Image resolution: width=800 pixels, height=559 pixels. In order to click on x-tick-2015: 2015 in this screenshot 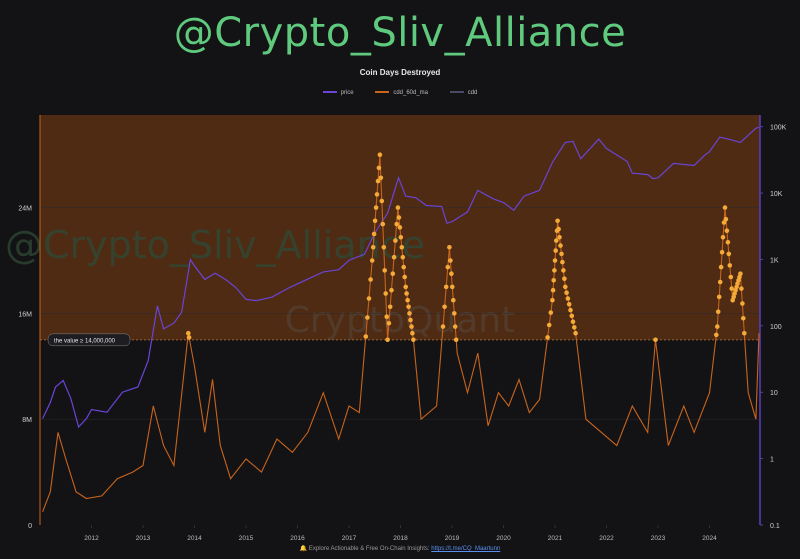, I will do `click(246, 538)`.